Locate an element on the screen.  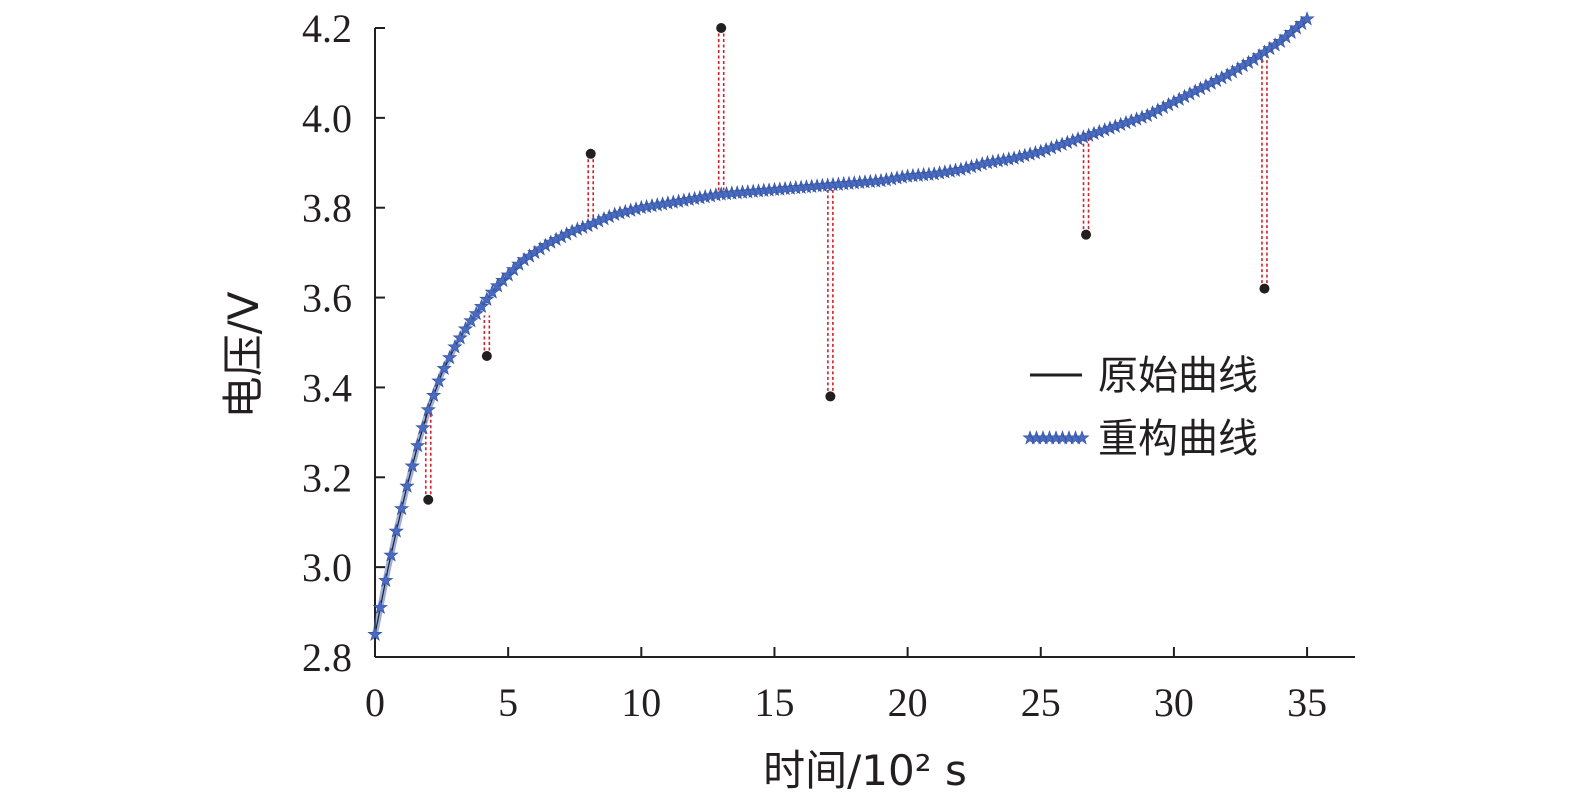
y-ticks: 2.8 3.0 3.2 3.4 3.6 3.8 4.0 4.2 is located at coordinates (343, 343).